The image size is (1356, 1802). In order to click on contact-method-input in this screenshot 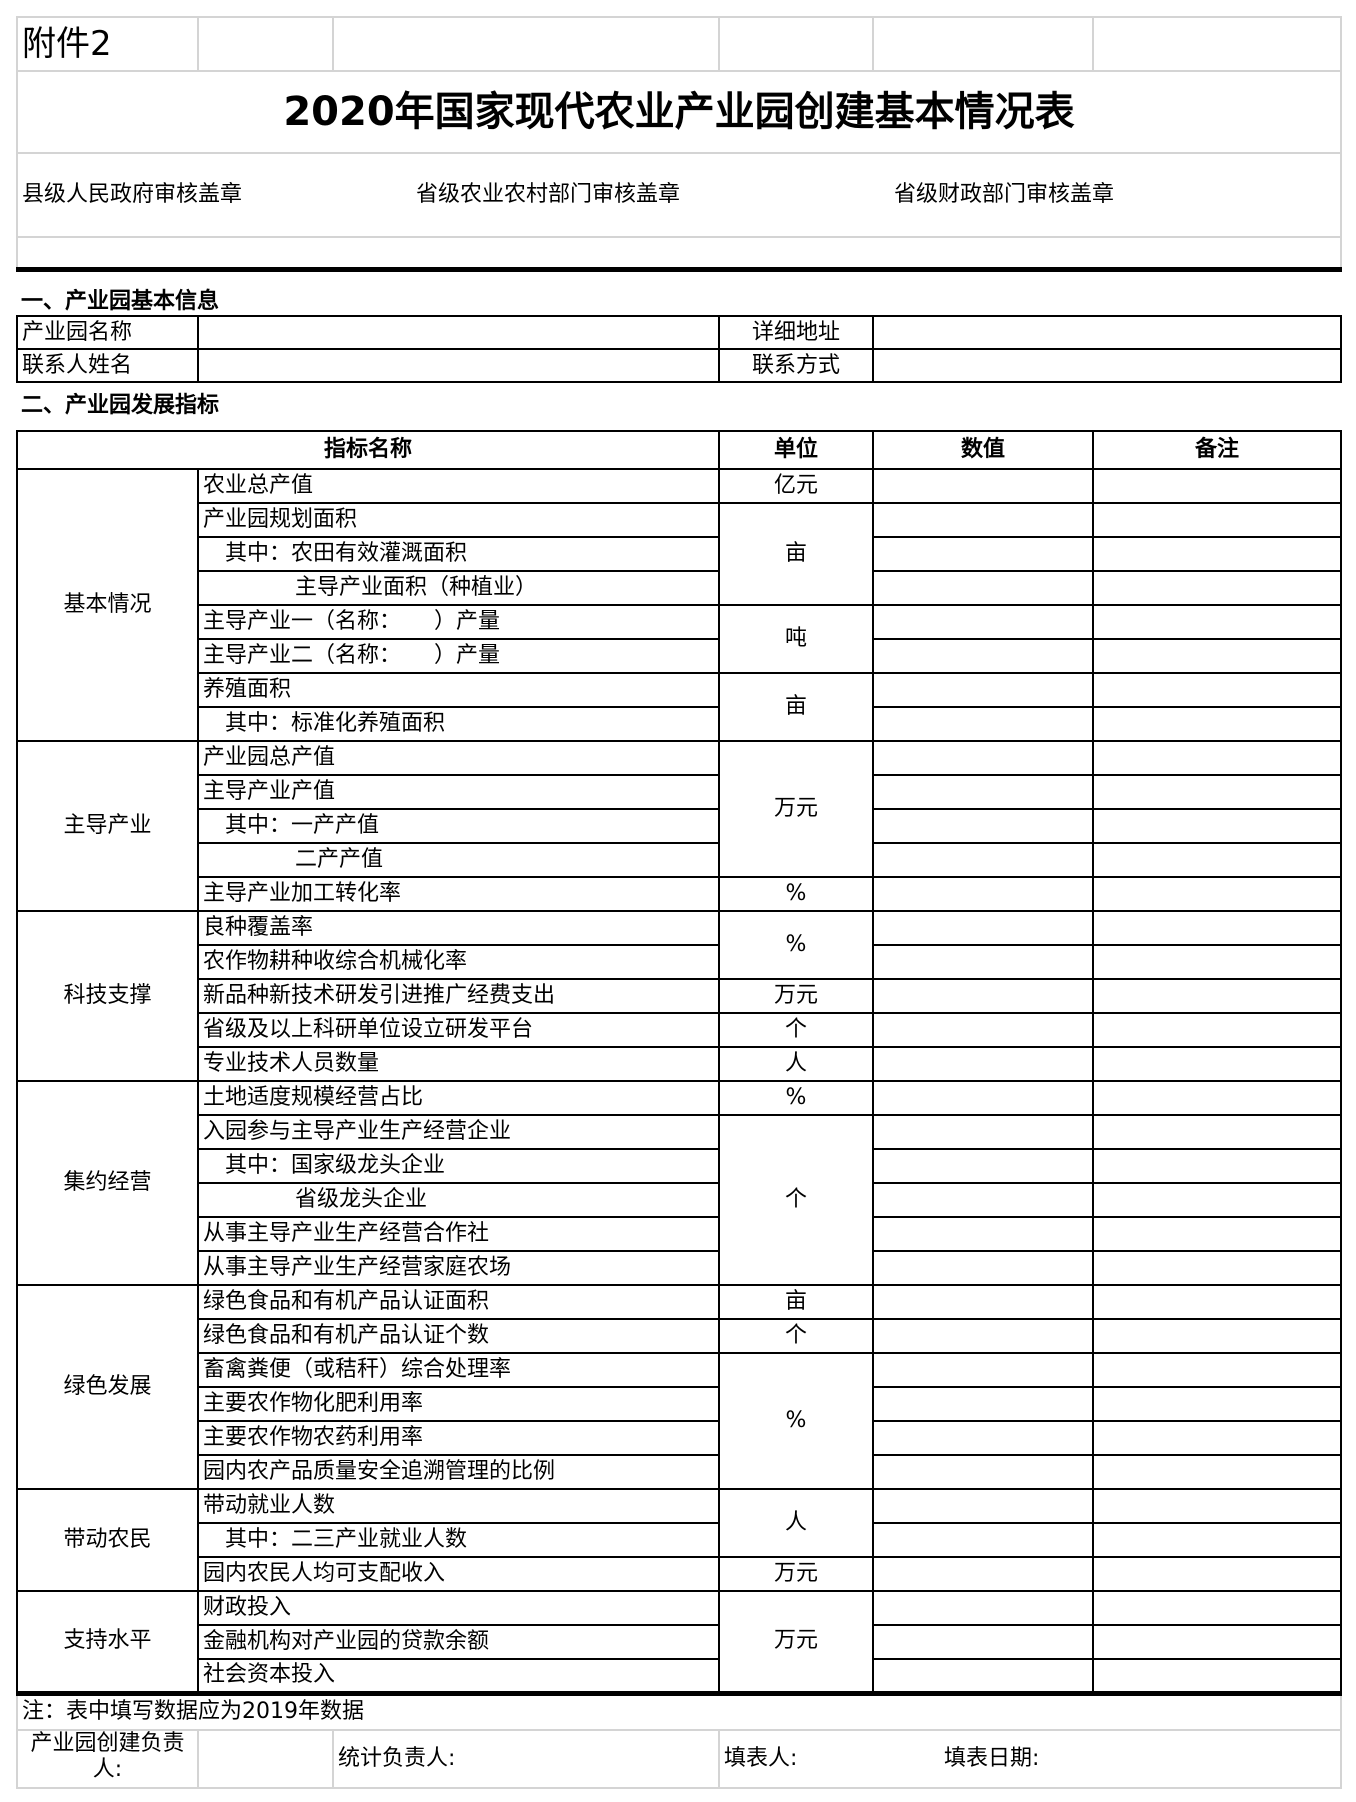, I will do `click(1107, 365)`.